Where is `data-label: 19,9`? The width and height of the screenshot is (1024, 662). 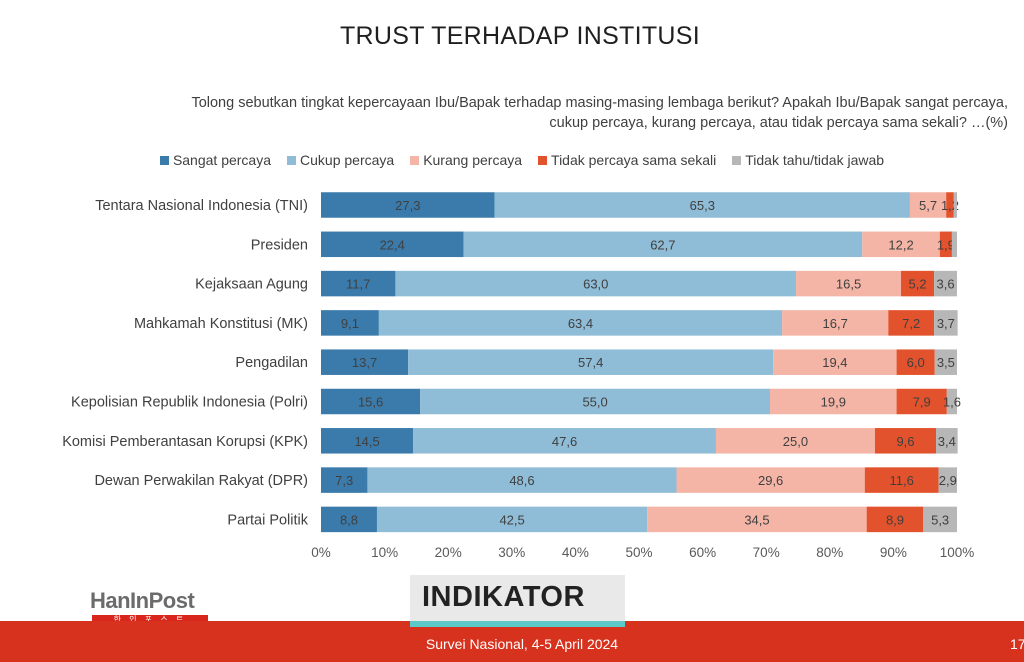
data-label: 19,9 is located at coordinates (833, 402).